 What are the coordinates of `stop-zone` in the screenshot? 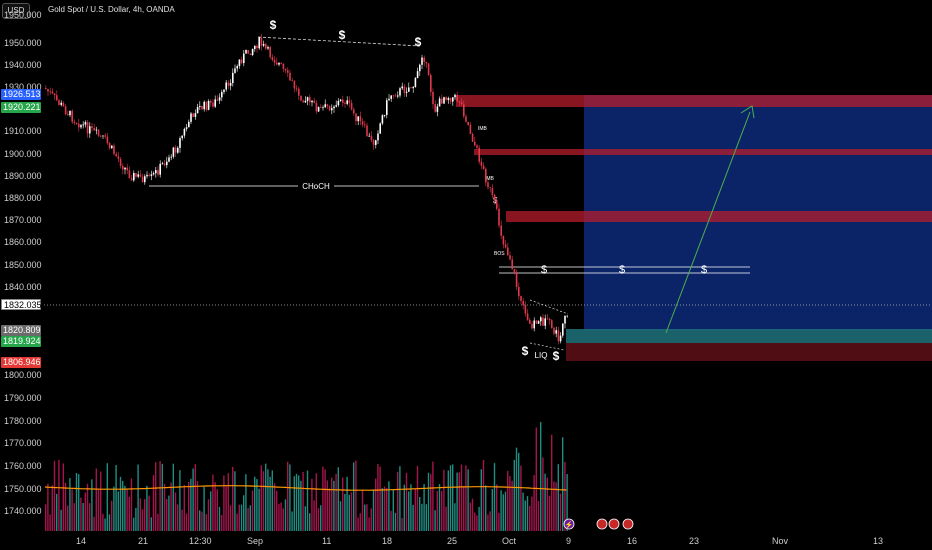 It's located at (749, 352).